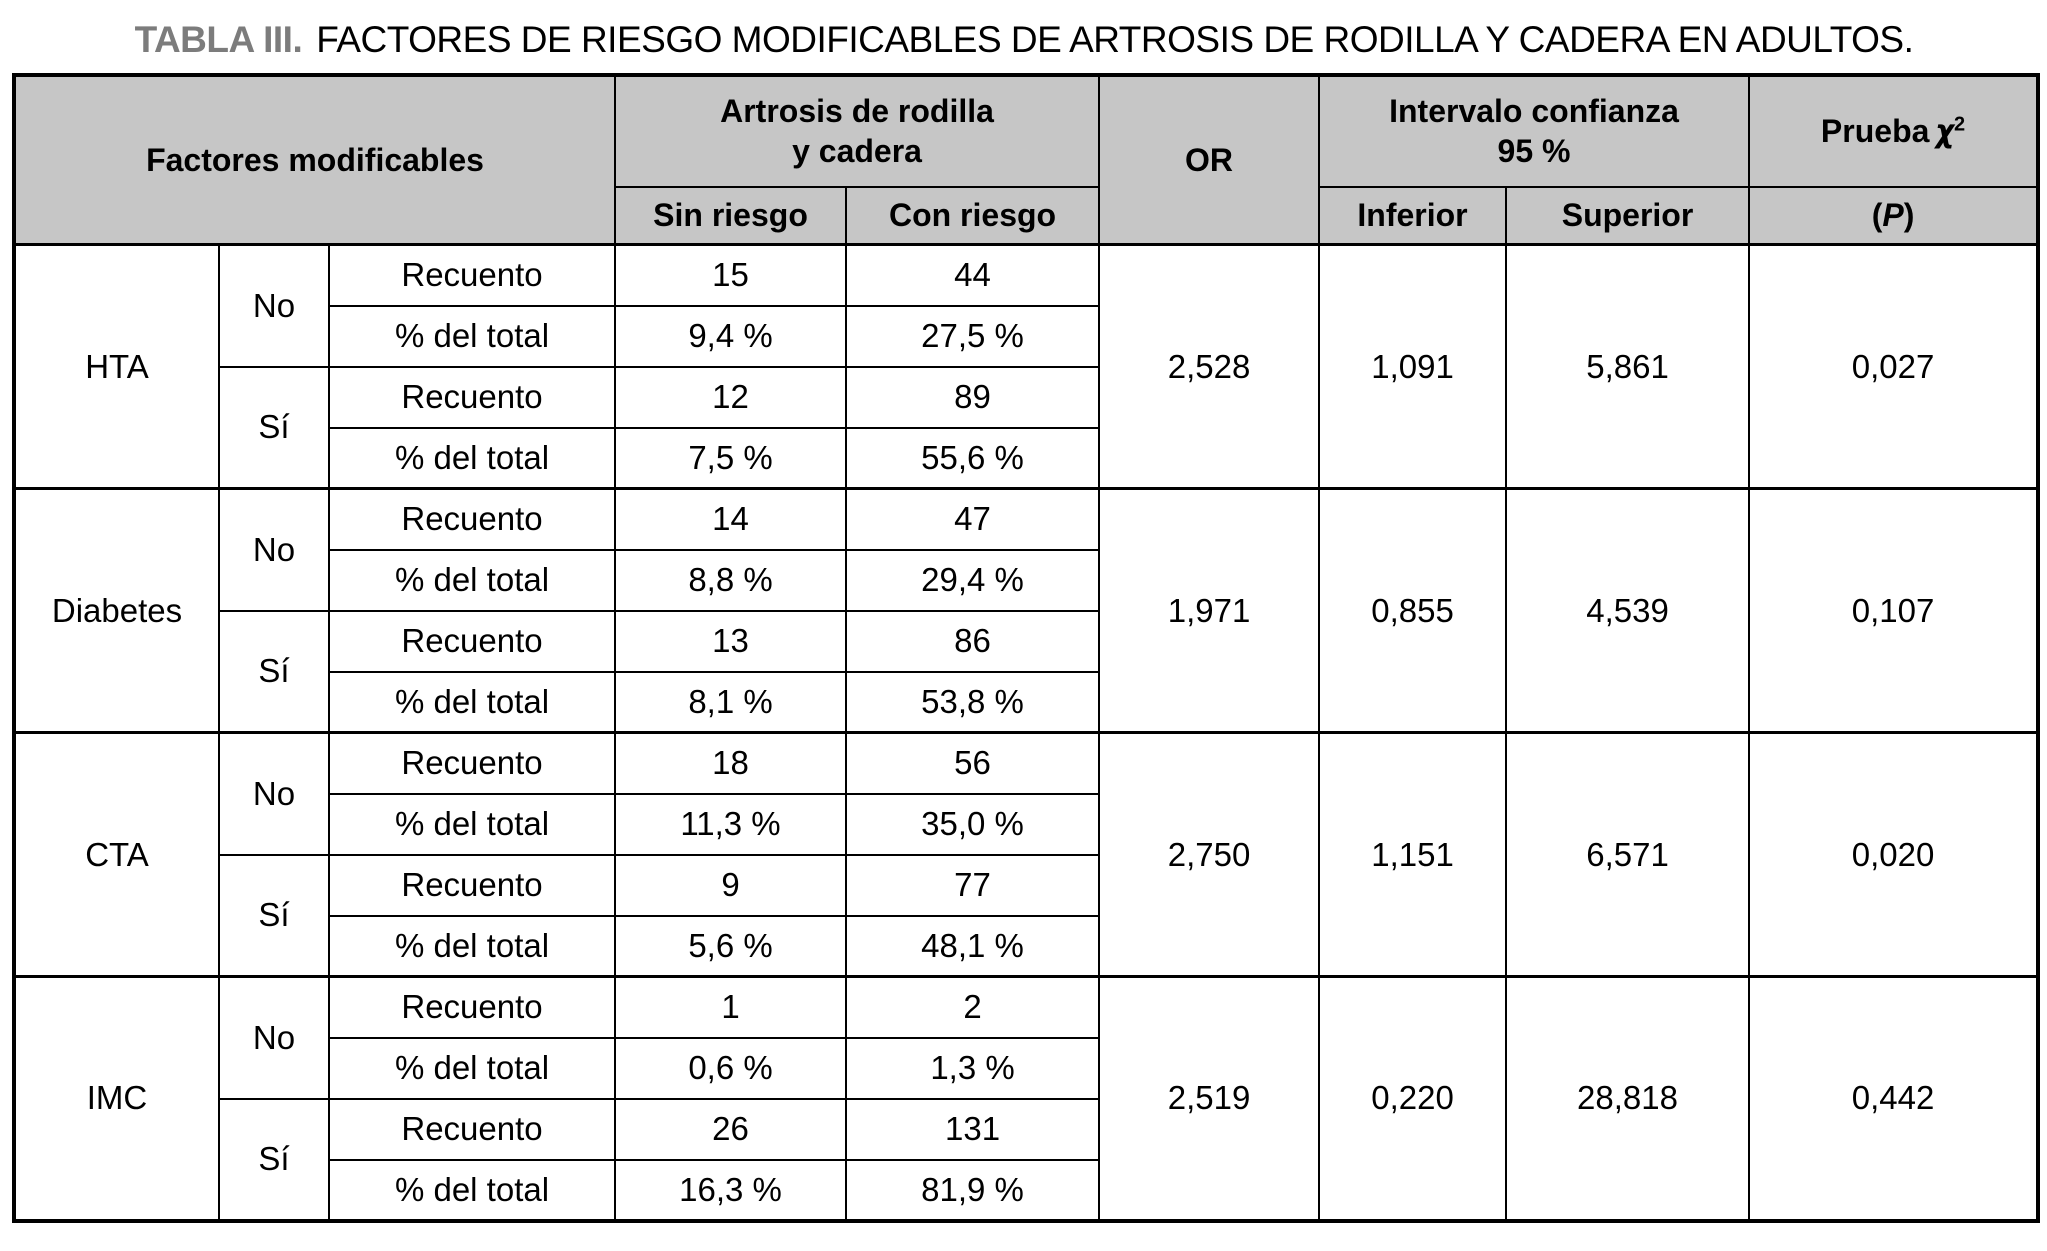 The width and height of the screenshot is (2047, 1251). Describe the element at coordinates (731, 1007) in the screenshot. I see `sin-riesgo-value-cell: 1` at that location.